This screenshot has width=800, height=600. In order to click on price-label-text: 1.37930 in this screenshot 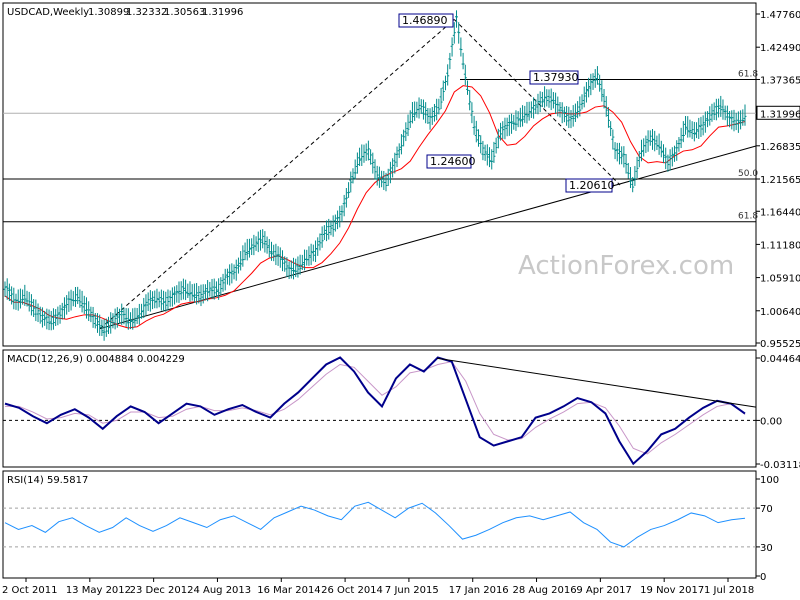, I will do `click(556, 77)`.